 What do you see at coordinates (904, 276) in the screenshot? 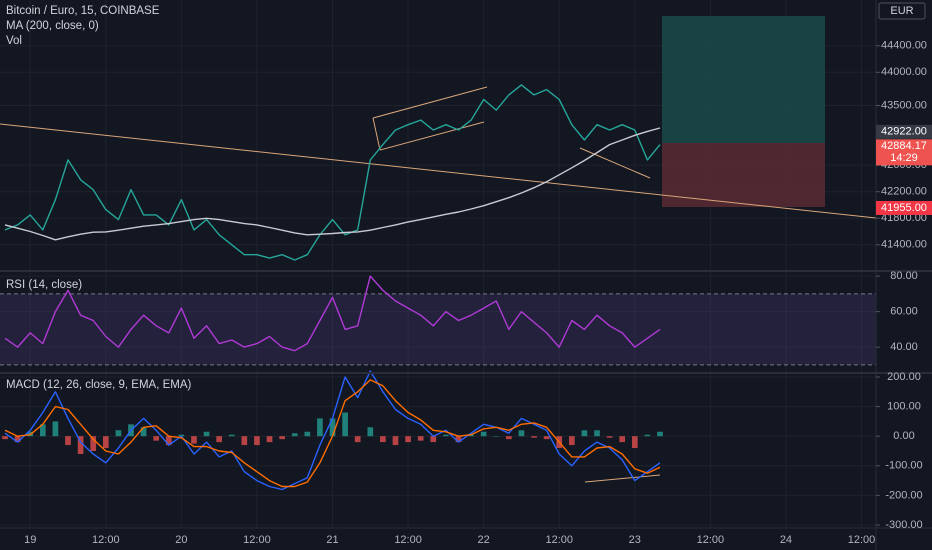
I see `y-tick-label: 80.00` at bounding box center [904, 276].